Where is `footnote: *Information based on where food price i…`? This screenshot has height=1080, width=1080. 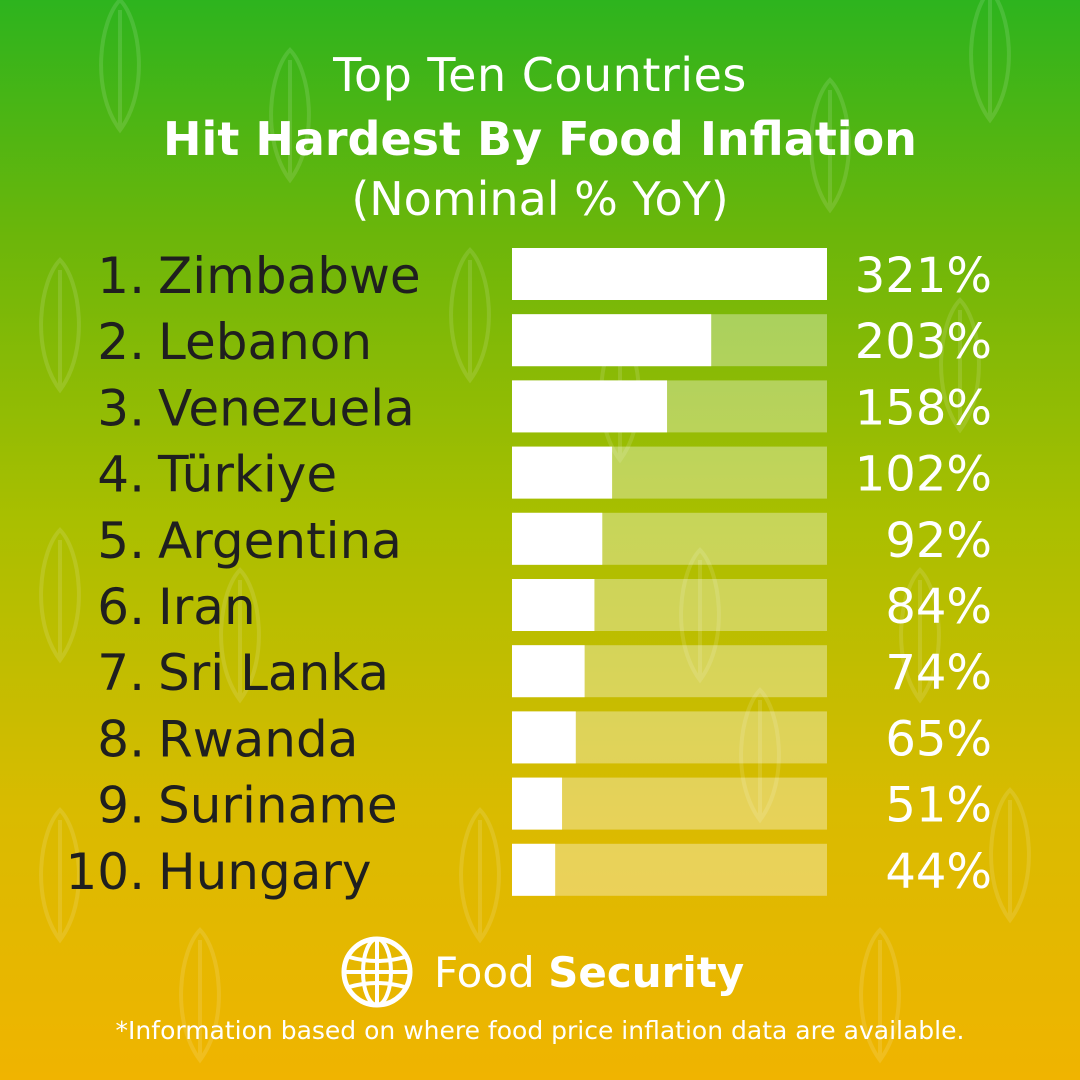 footnote: *Information based on where food price i… is located at coordinates (540, 1030).